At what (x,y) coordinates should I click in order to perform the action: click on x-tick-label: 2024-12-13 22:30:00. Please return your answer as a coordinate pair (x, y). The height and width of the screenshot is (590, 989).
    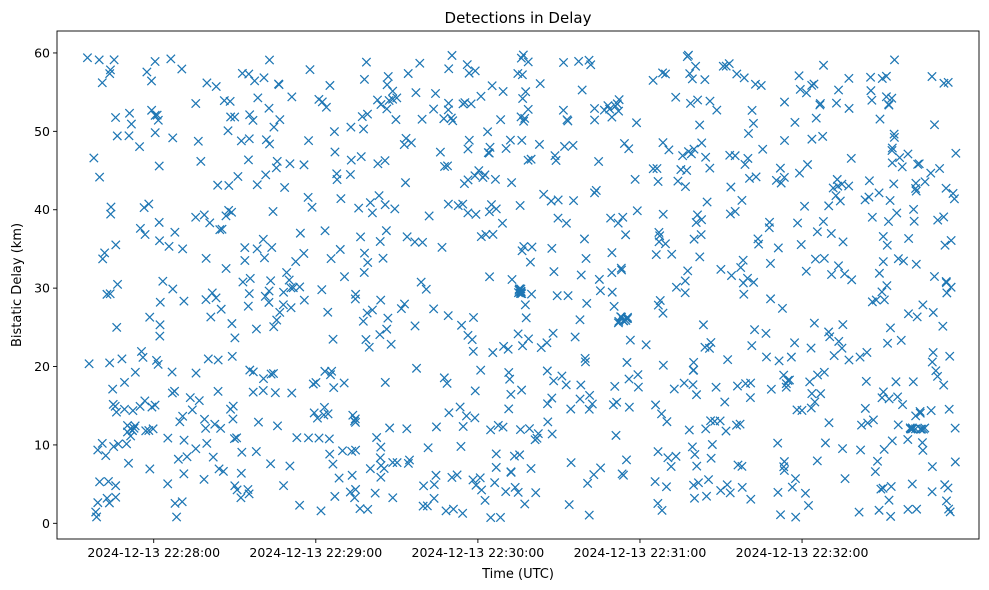
    Looking at the image, I should click on (478, 552).